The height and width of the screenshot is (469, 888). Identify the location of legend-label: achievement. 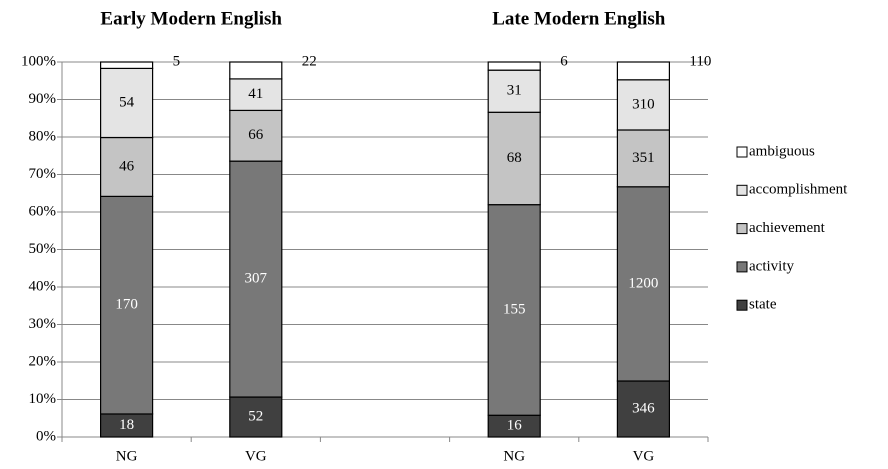
(787, 228).